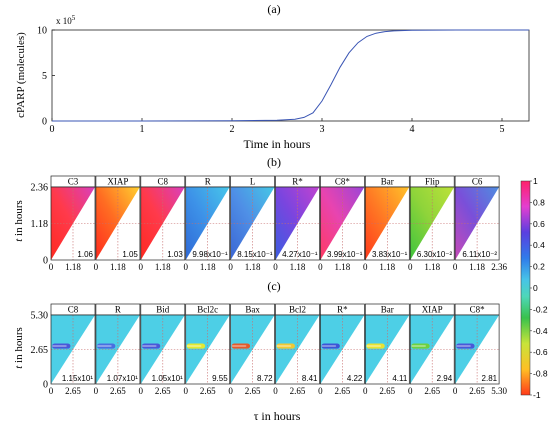 The height and width of the screenshot is (432, 550). What do you see at coordinates (477, 182) in the screenshot?
I see `b-panel-title: C6` at bounding box center [477, 182].